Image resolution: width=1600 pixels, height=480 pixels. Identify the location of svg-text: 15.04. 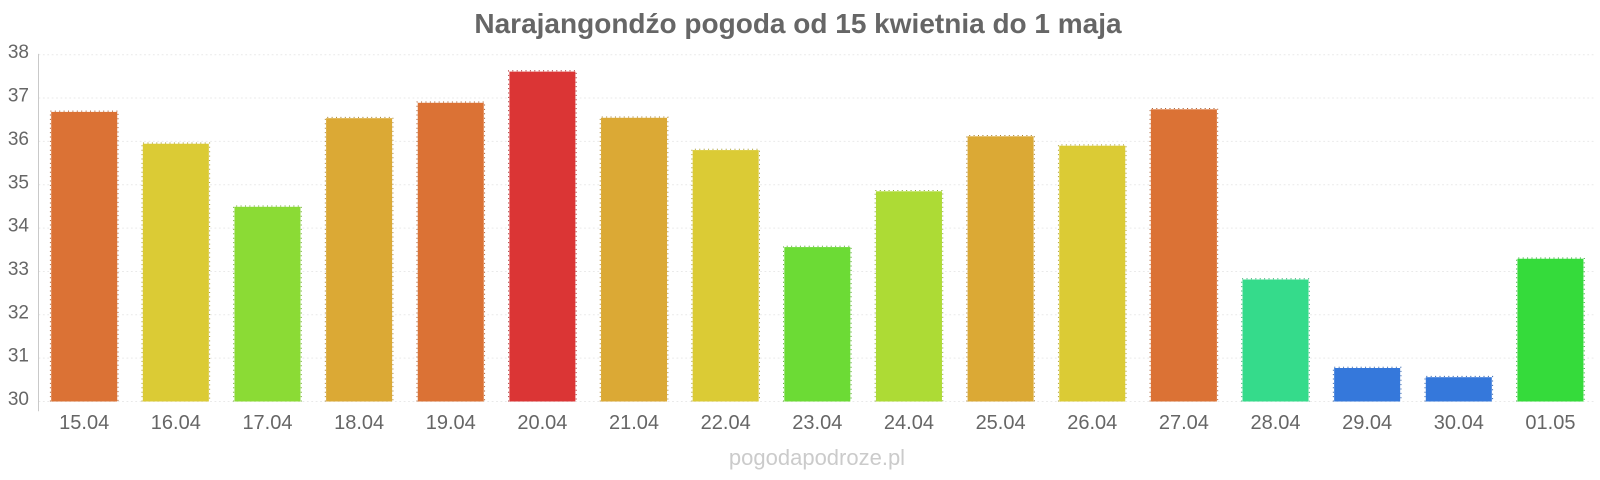
(84, 423).